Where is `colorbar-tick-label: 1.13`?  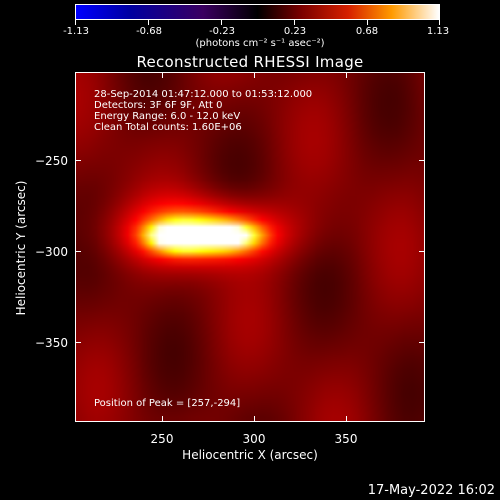 colorbar-tick-label: 1.13 is located at coordinates (438, 31).